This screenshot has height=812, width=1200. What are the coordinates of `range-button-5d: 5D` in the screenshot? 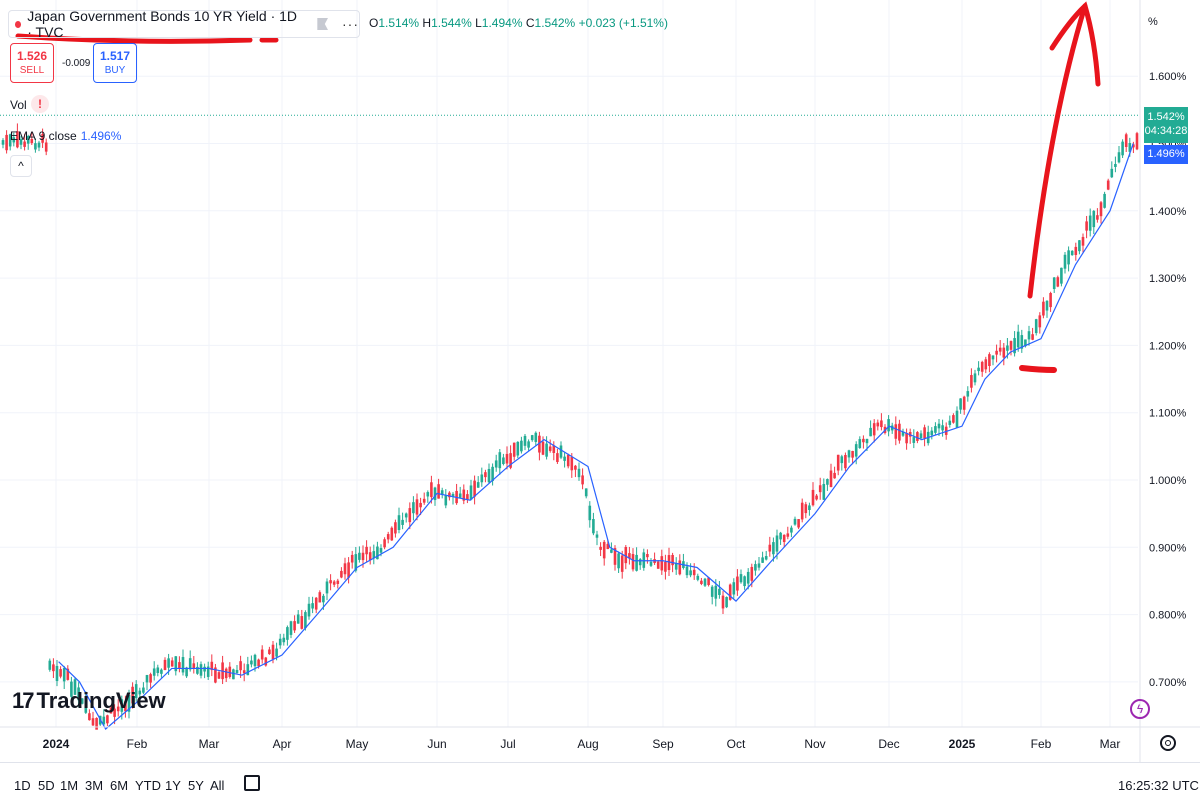 It's located at (46, 785).